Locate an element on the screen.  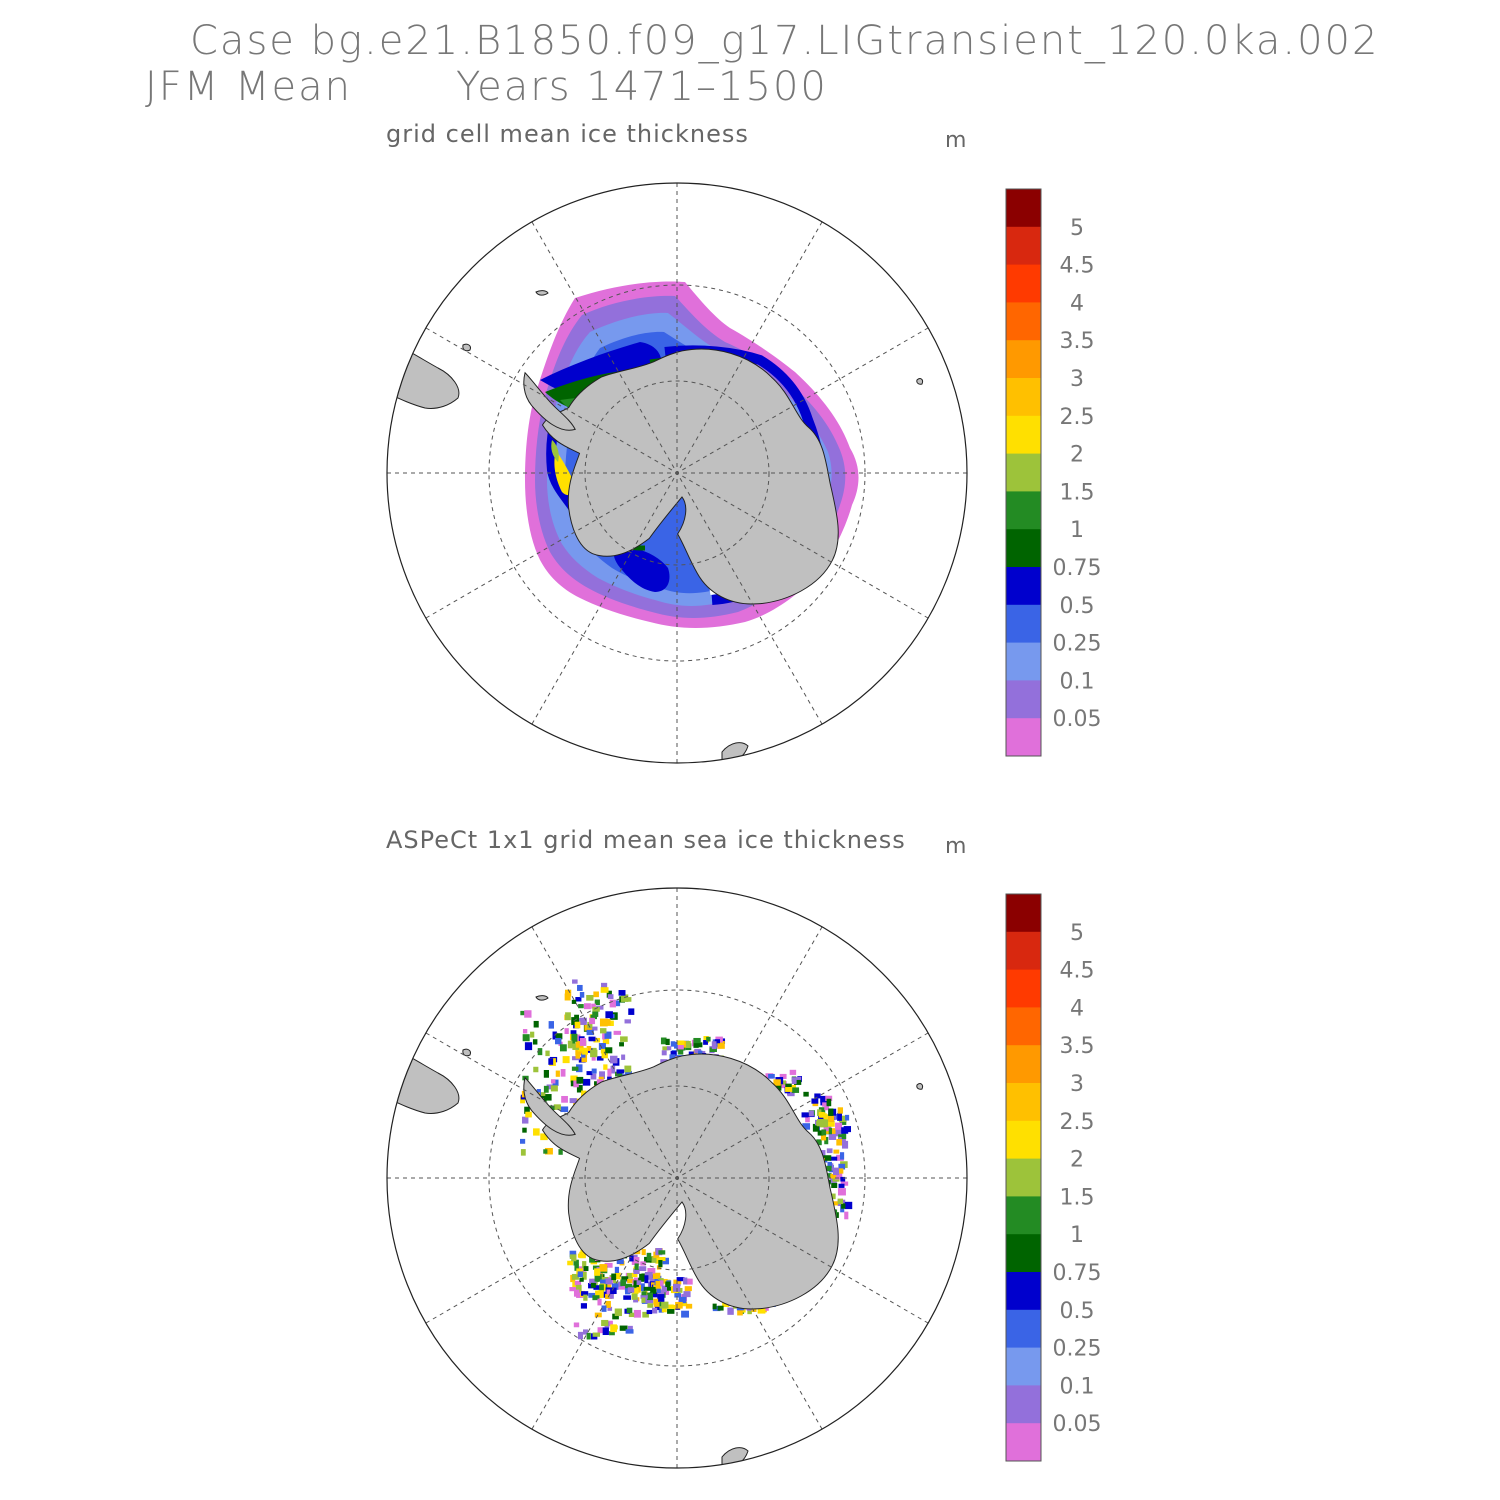
colorbar-label: 3 is located at coordinates (1077, 1084).